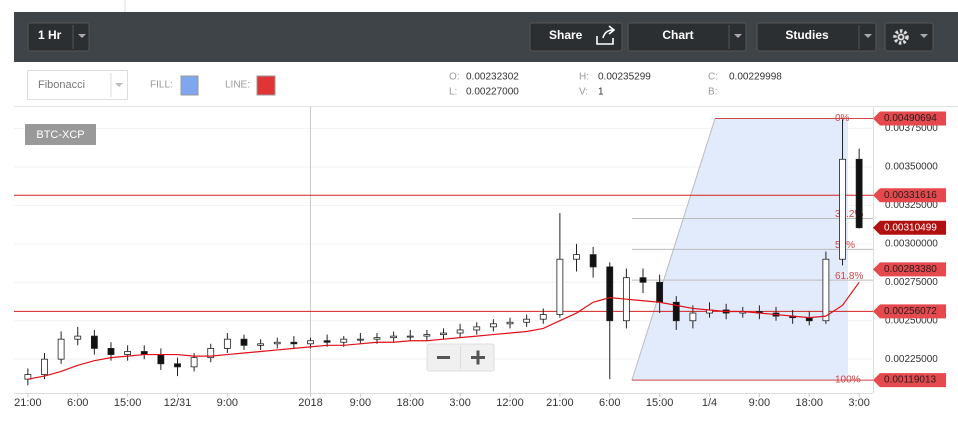 This screenshot has width=958, height=426. I want to click on fill-label: FILL:, so click(161, 85).